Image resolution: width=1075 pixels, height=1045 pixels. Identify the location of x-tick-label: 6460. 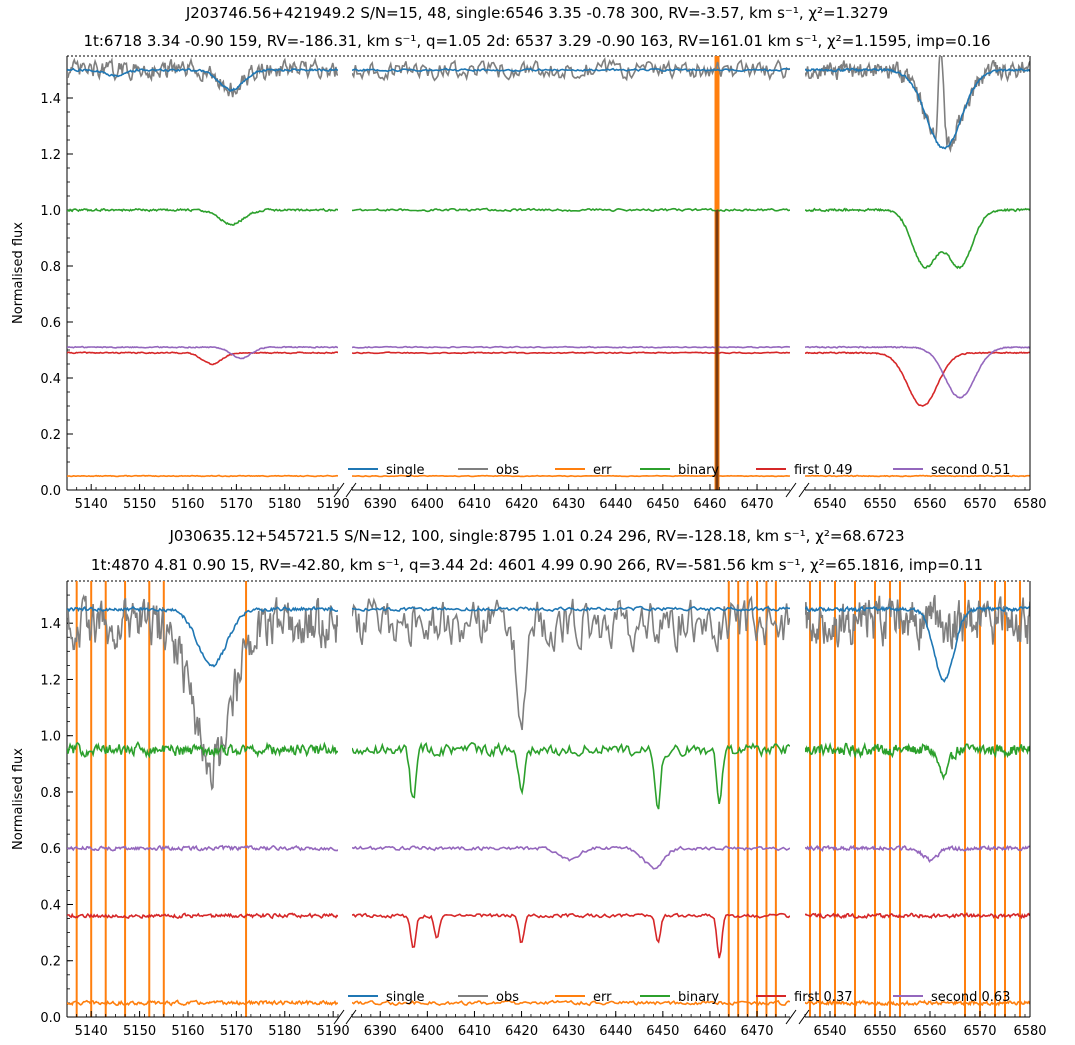
(709, 504).